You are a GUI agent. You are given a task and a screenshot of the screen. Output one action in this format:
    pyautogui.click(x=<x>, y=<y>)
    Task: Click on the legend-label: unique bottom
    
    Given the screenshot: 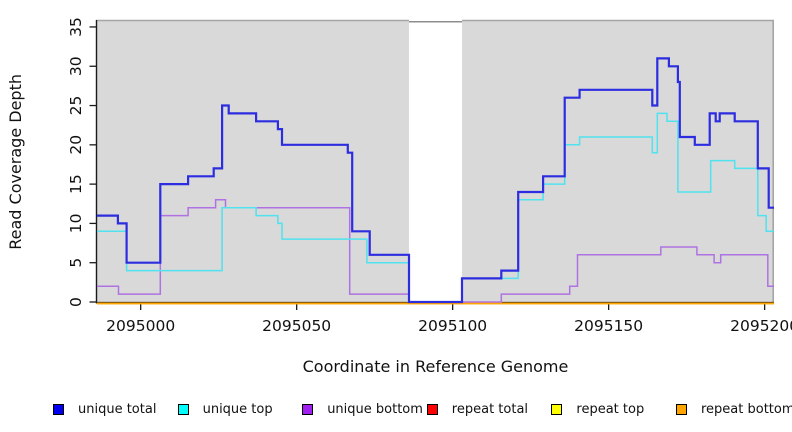 What is the action you would take?
    pyautogui.click(x=375, y=409)
    